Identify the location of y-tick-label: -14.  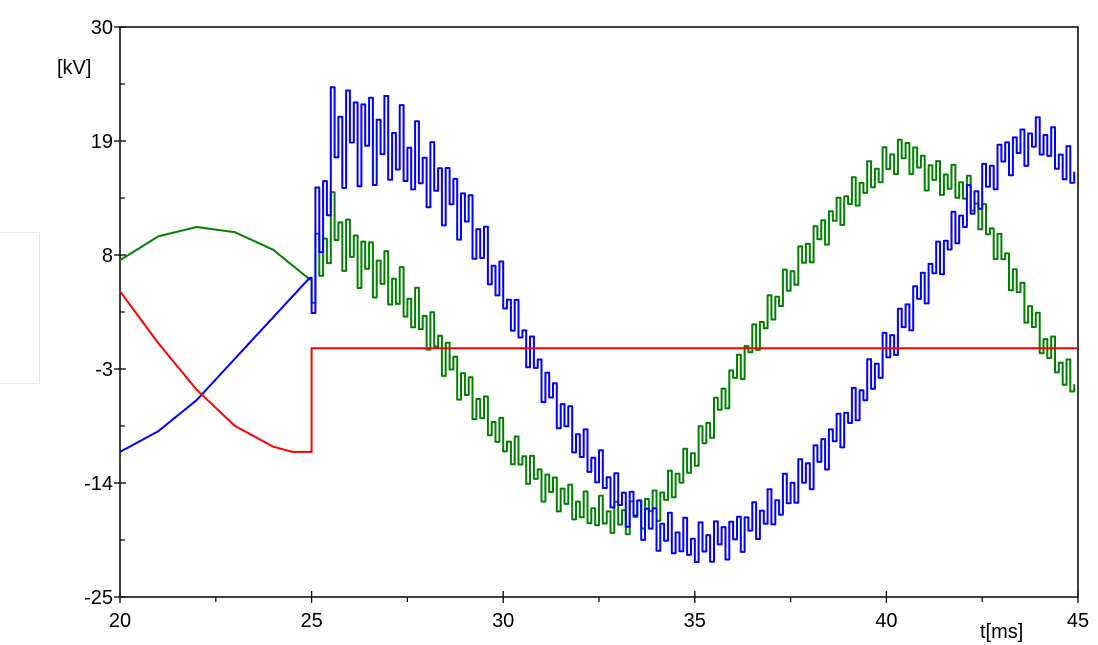
(98, 484).